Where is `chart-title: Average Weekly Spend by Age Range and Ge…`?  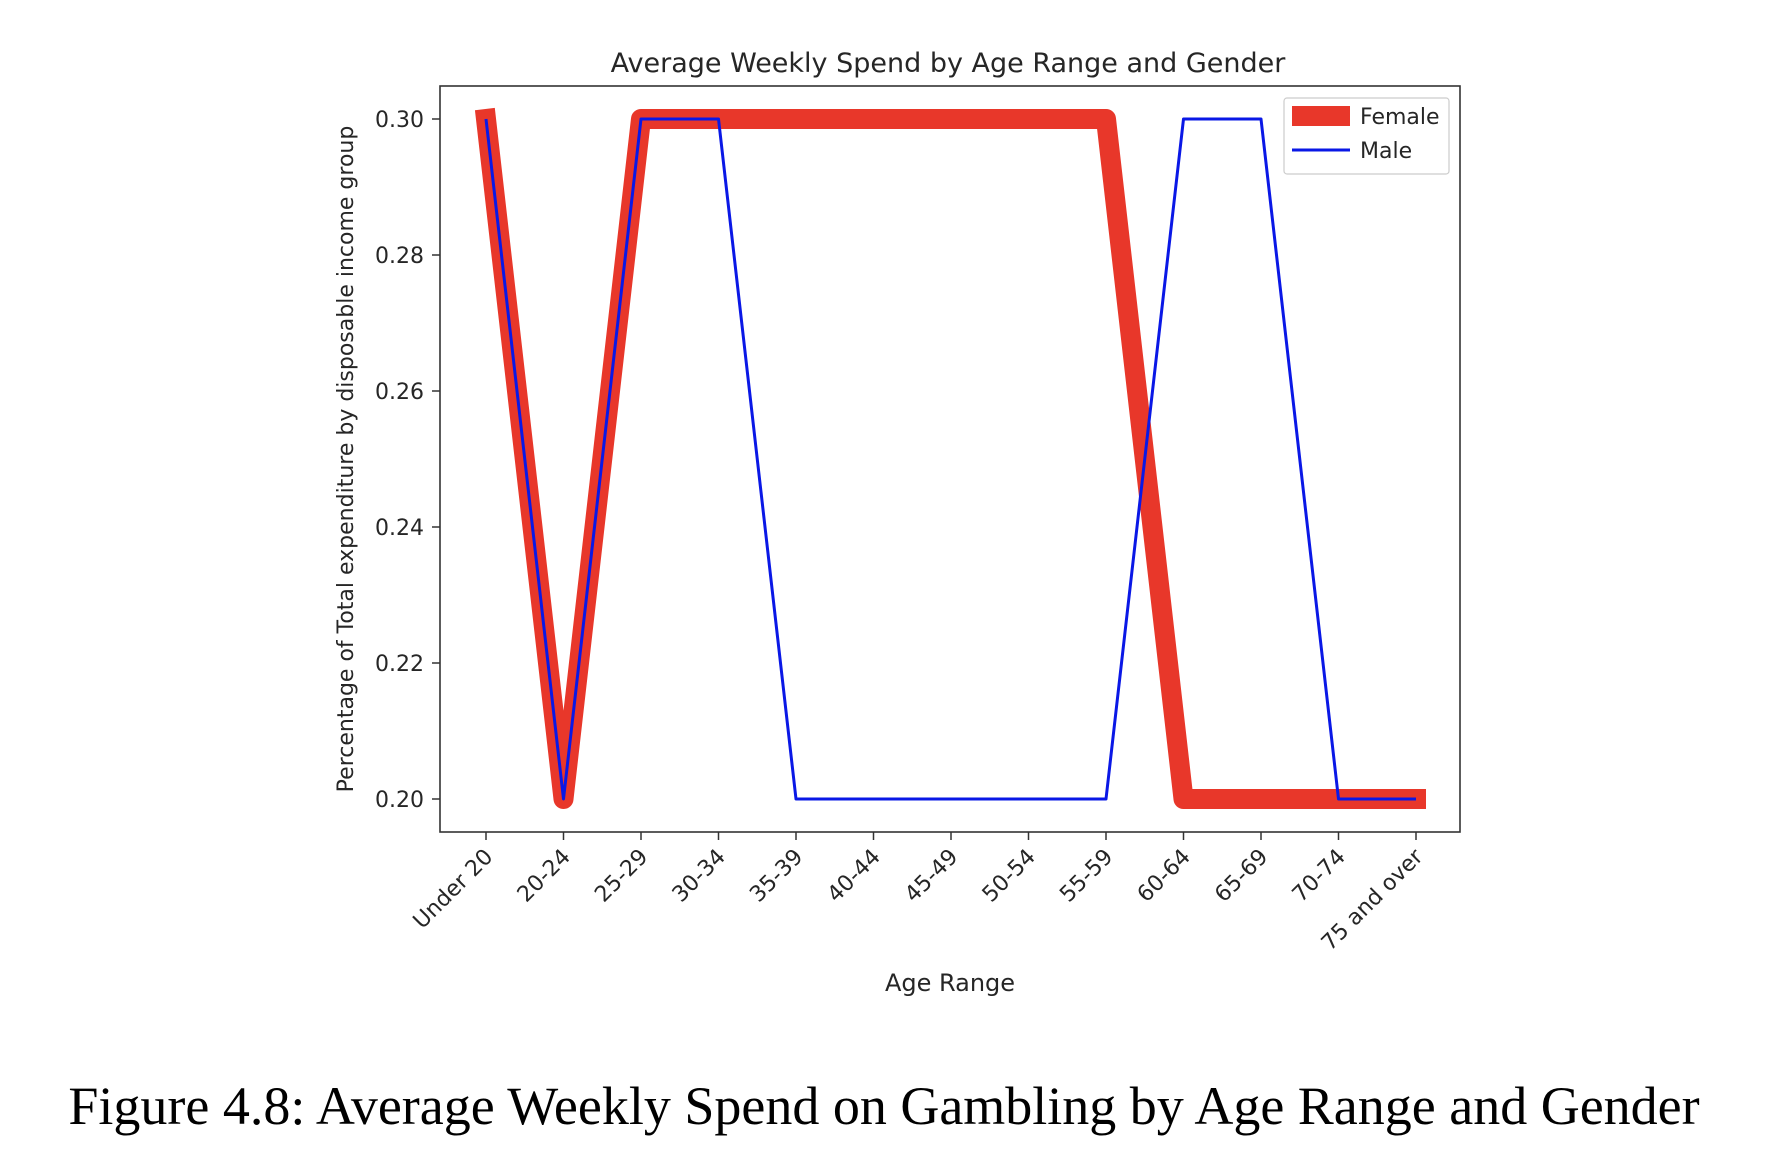
chart-title: Average Weekly Spend by Age Range and Ge… is located at coordinates (949, 63).